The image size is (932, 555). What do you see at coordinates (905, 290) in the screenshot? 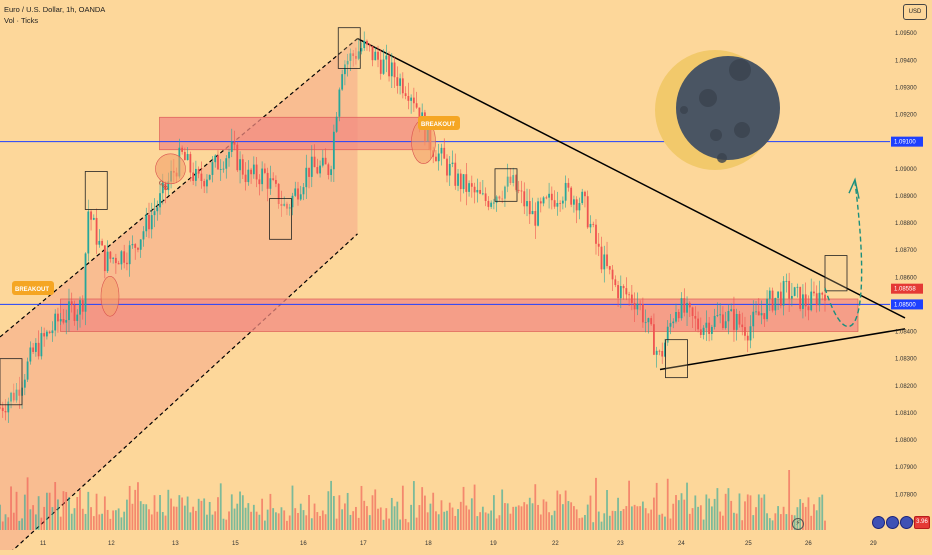
I see `price-tag-label: 1.08558` at bounding box center [905, 290].